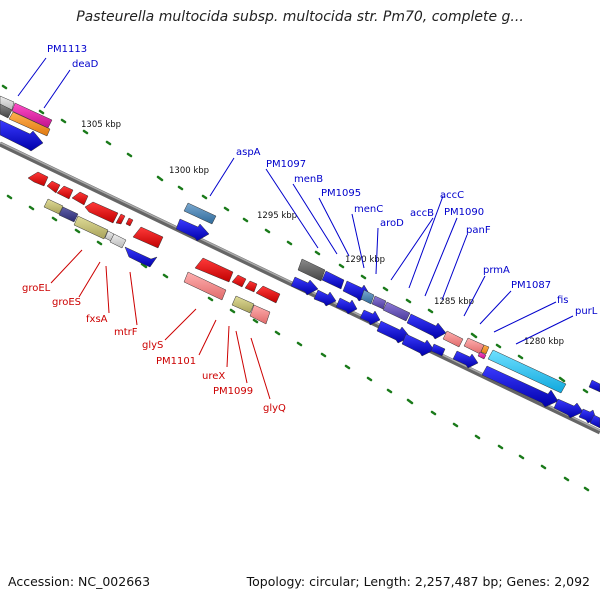 The height and width of the screenshot is (600, 600). I want to click on gene-label: fxsA, so click(97, 319).